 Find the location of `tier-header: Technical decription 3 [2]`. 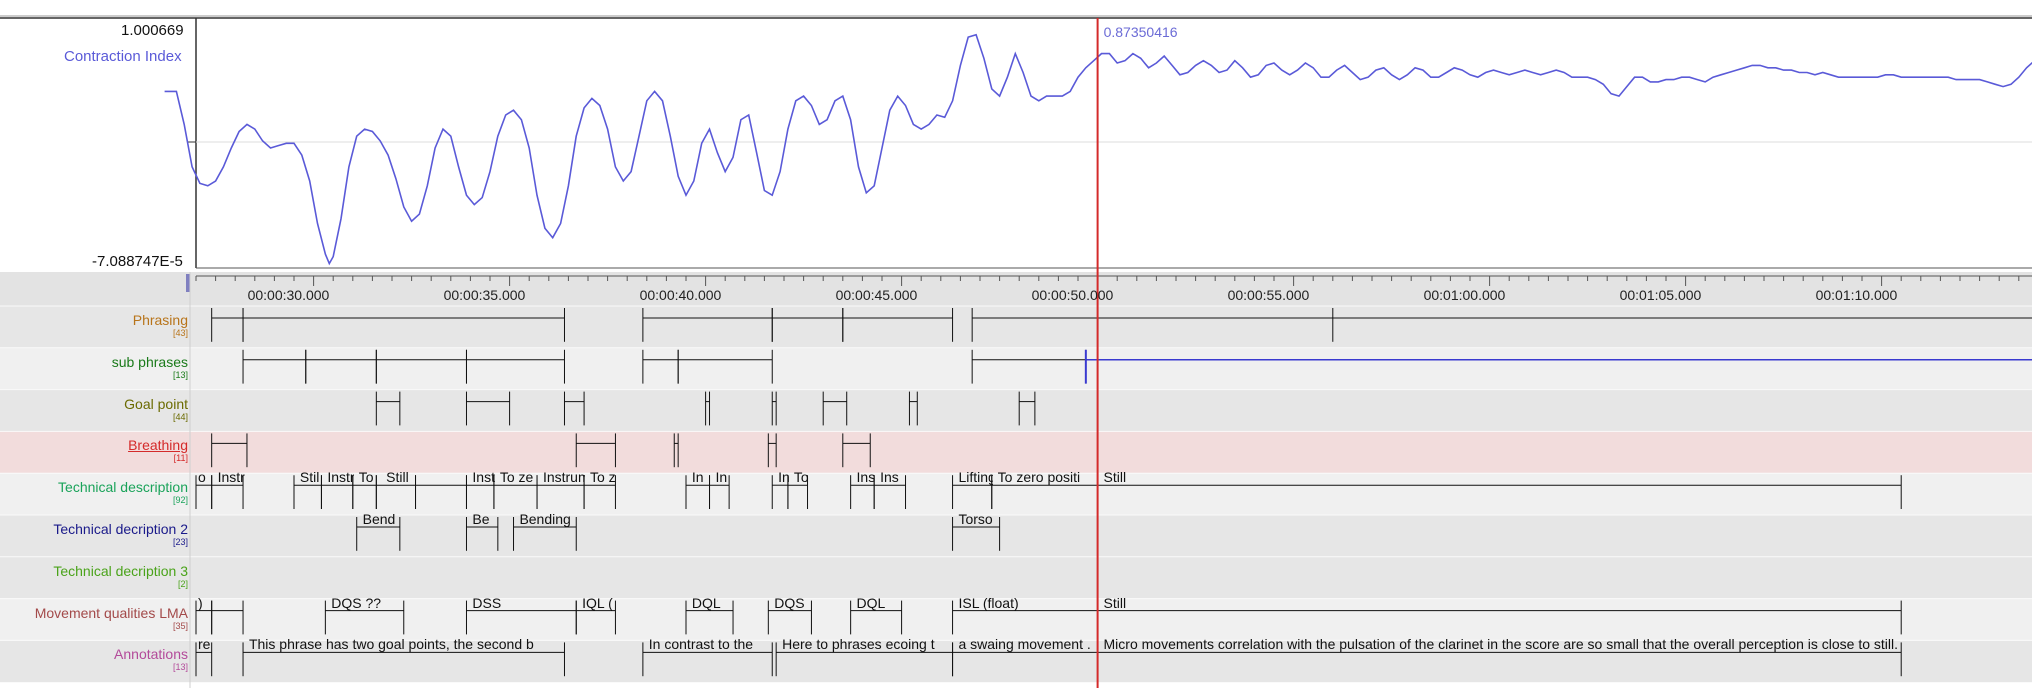

tier-header: Technical decription 3 [2] is located at coordinates (95, 576).